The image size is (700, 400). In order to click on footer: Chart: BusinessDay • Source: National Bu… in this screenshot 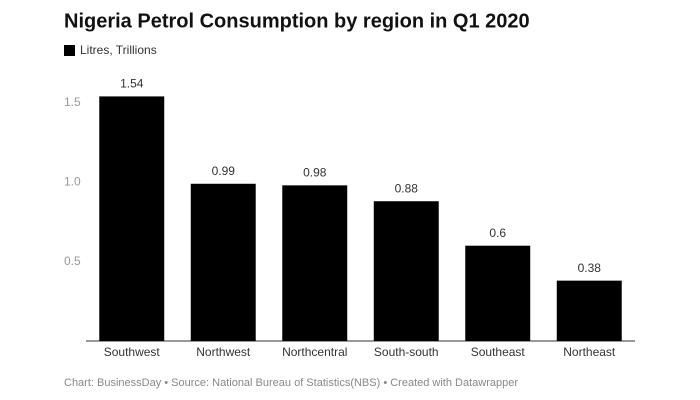, I will do `click(291, 383)`.